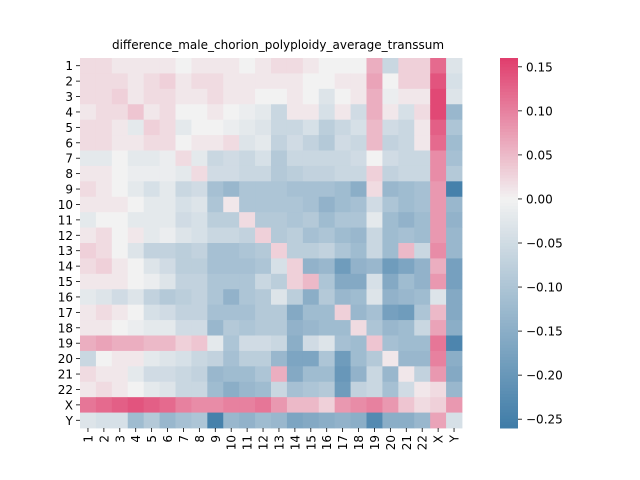  What do you see at coordinates (65, 251) in the screenshot?
I see `y-tick-label: 13` at bounding box center [65, 251].